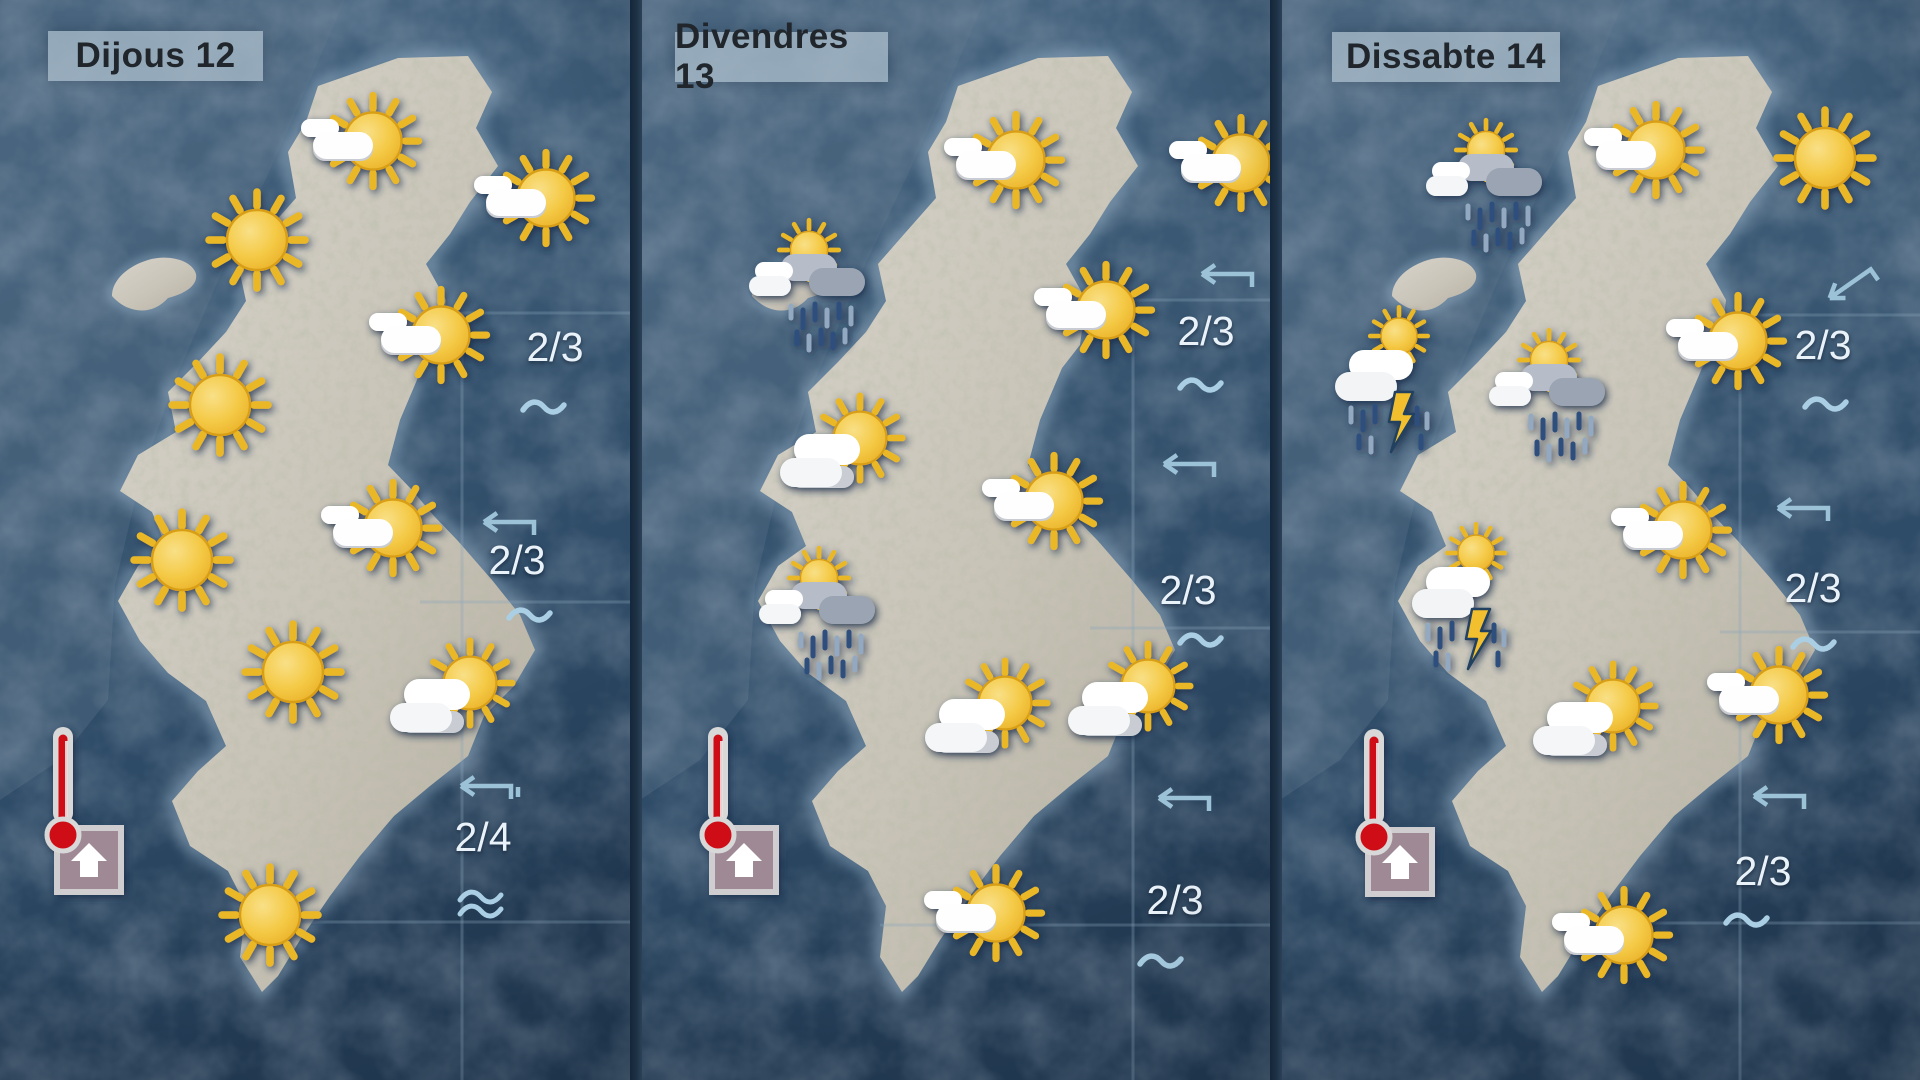 This screenshot has height=1080, width=1920. I want to click on day-label-text: Dissabte 14, so click(1446, 56).